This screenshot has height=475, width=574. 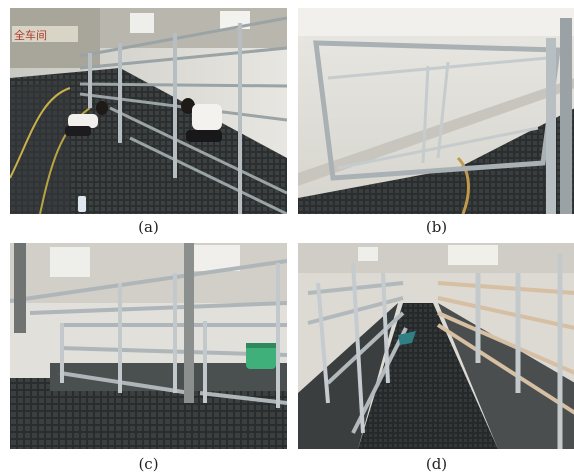 What do you see at coordinates (407, 338) in the screenshot?
I see `teal-bucket` at bounding box center [407, 338].